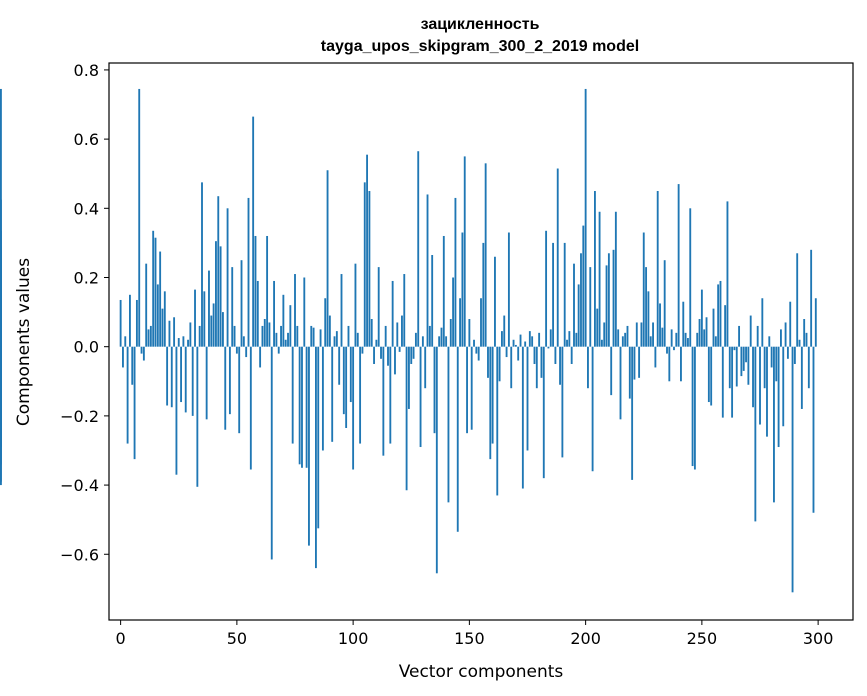 The width and height of the screenshot is (867, 696). I want to click on x-tick-label: 250, so click(702, 638).